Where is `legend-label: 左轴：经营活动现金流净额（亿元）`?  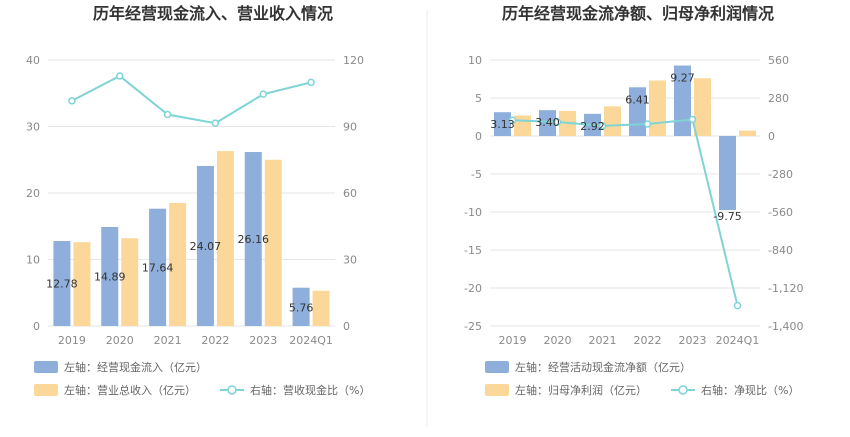 legend-label: 左轴：经营活动现金流净额（亿元） is located at coordinates (603, 367).